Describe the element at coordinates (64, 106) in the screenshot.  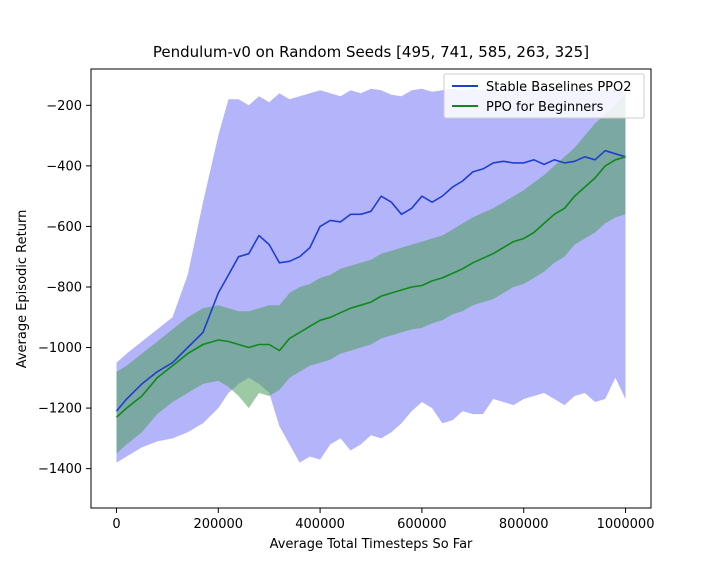
I see `y-tick-label: −200` at that location.